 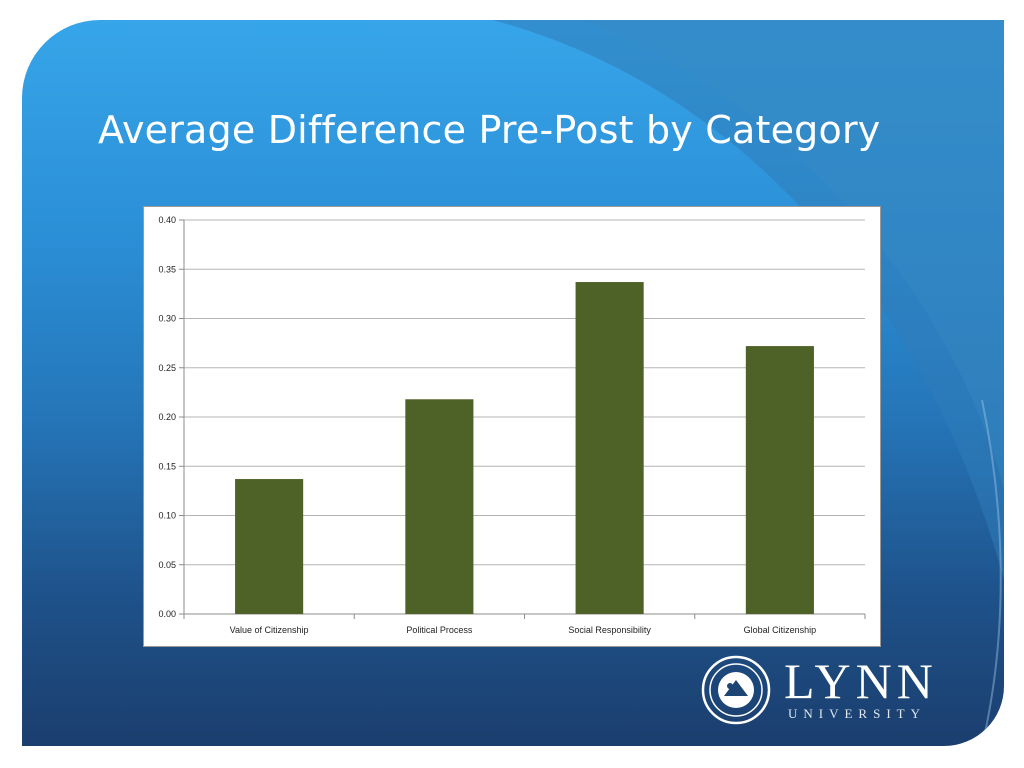 What do you see at coordinates (439, 630) in the screenshot?
I see `x-tick-label: Political Process` at bounding box center [439, 630].